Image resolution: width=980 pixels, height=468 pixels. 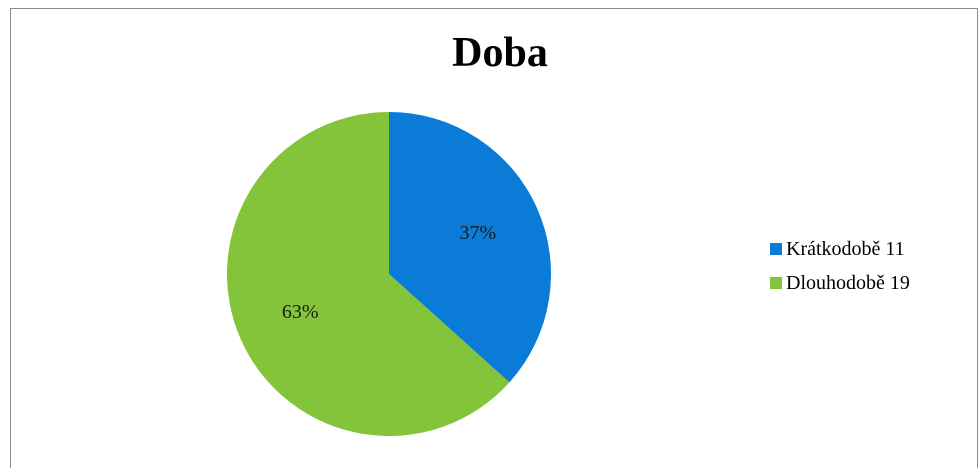 I want to click on legend-item-0: Krátkodobě 11, so click(x=840, y=249).